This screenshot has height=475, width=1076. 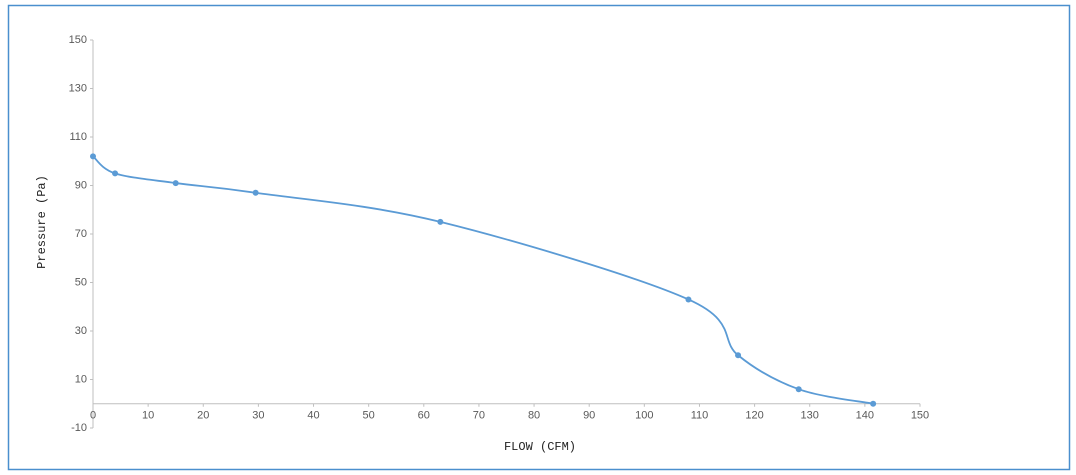 What do you see at coordinates (700, 416) in the screenshot?
I see `x-tick-label: 110` at bounding box center [700, 416].